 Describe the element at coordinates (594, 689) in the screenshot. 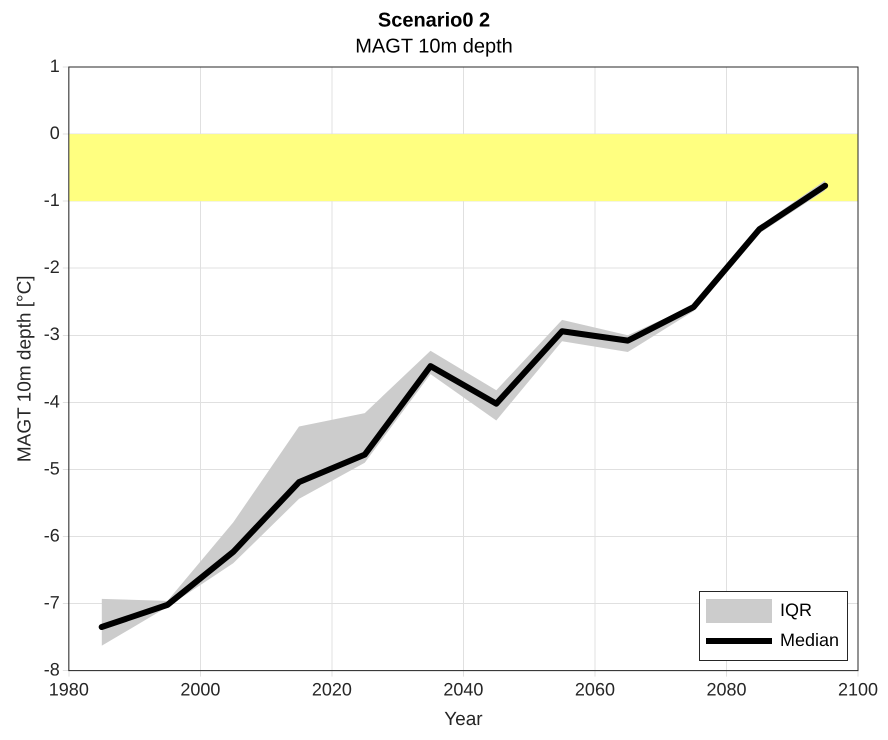

I see `x-tick-label: 2060` at that location.